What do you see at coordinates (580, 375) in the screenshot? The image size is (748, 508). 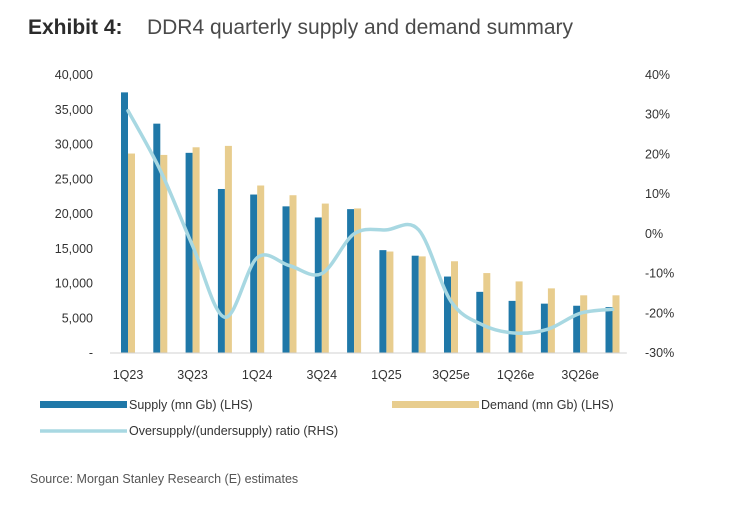 I see `x-tick-label: 3Q26e` at bounding box center [580, 375].